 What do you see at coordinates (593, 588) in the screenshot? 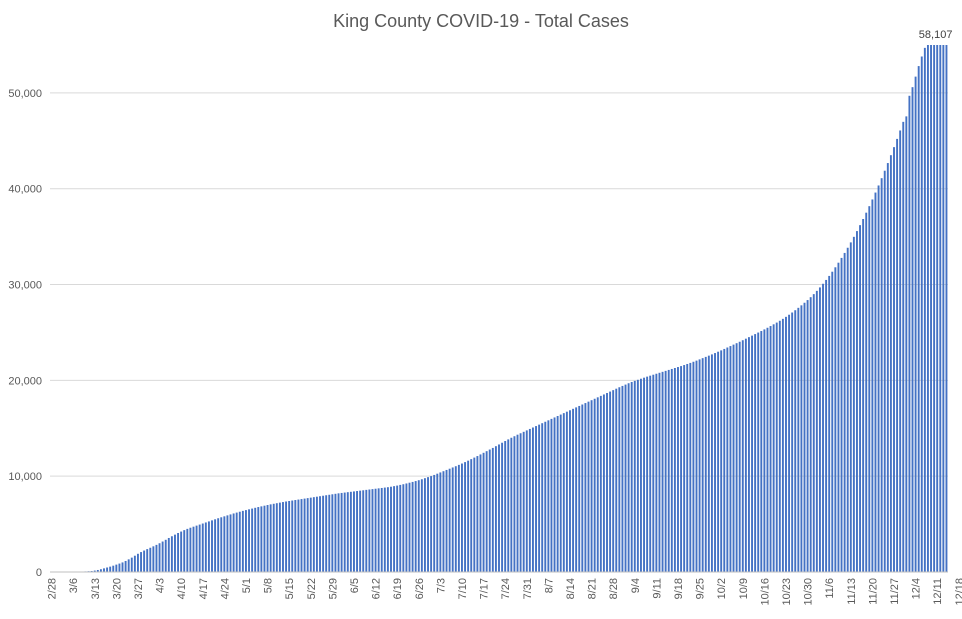
I see `x-tick-label: 8/21` at bounding box center [593, 588].